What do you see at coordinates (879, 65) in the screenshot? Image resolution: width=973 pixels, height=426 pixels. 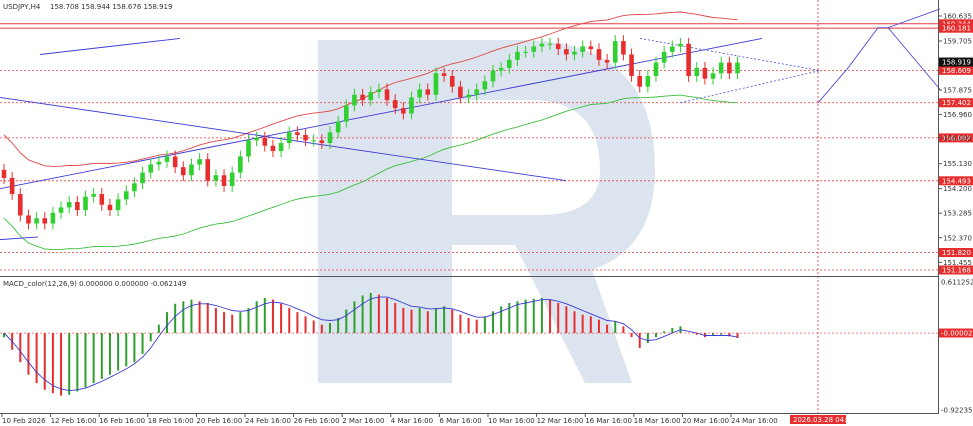 I see `forecast-path` at bounding box center [879, 65].